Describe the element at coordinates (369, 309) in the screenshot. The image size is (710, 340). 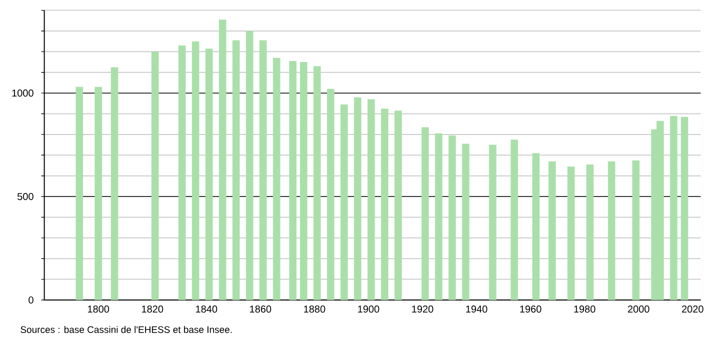
I see `x-tick-label: 1900` at that location.